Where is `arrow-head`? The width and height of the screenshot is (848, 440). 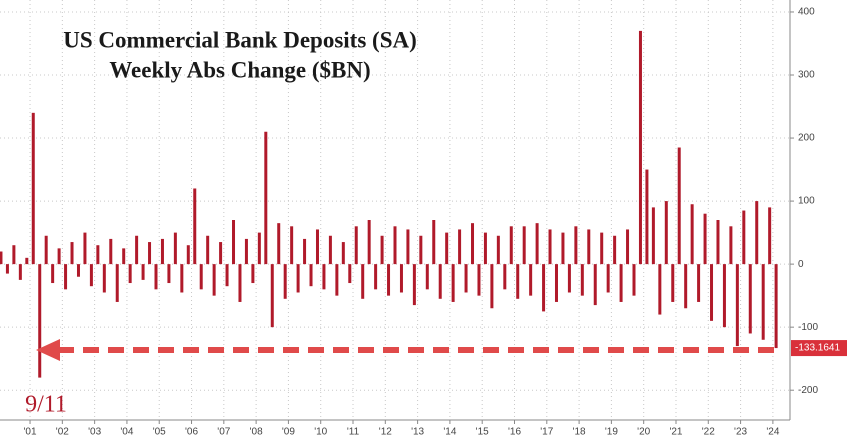 arrow-head is located at coordinates (48, 350).